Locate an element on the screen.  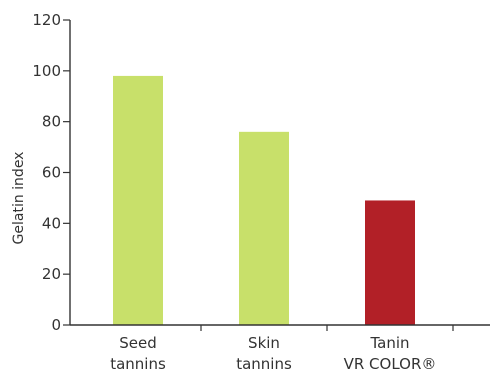
y-tick-label: 60 is located at coordinates (51, 173).